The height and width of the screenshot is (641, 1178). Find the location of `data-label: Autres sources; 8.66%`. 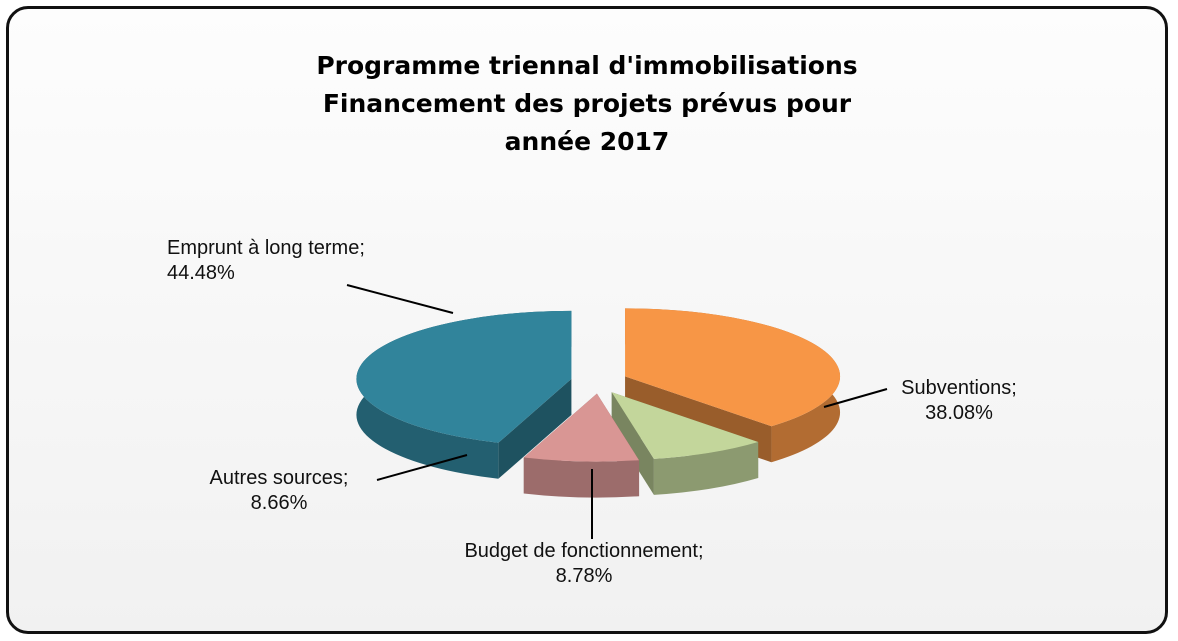

data-label: Autres sources; 8.66% is located at coordinates (279, 491).